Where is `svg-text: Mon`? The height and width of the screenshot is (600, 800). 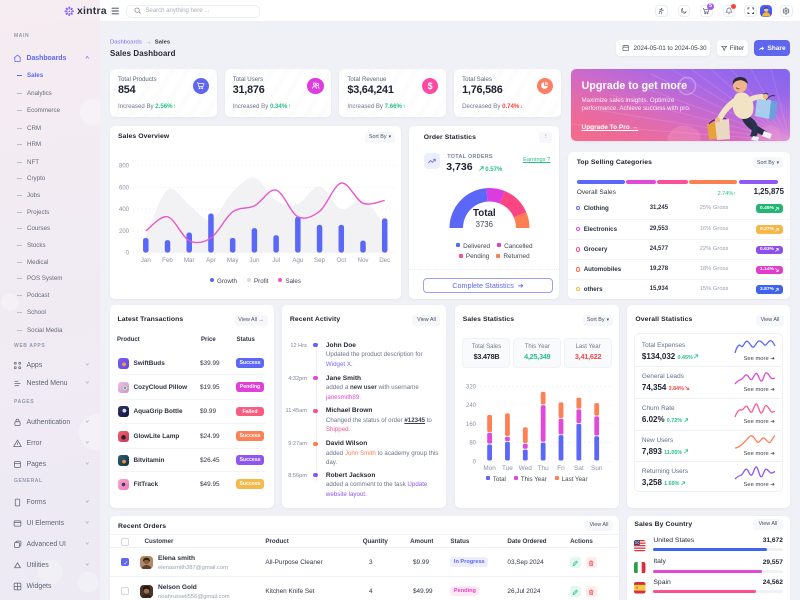
svg-text: Mon is located at coordinates (489, 467).